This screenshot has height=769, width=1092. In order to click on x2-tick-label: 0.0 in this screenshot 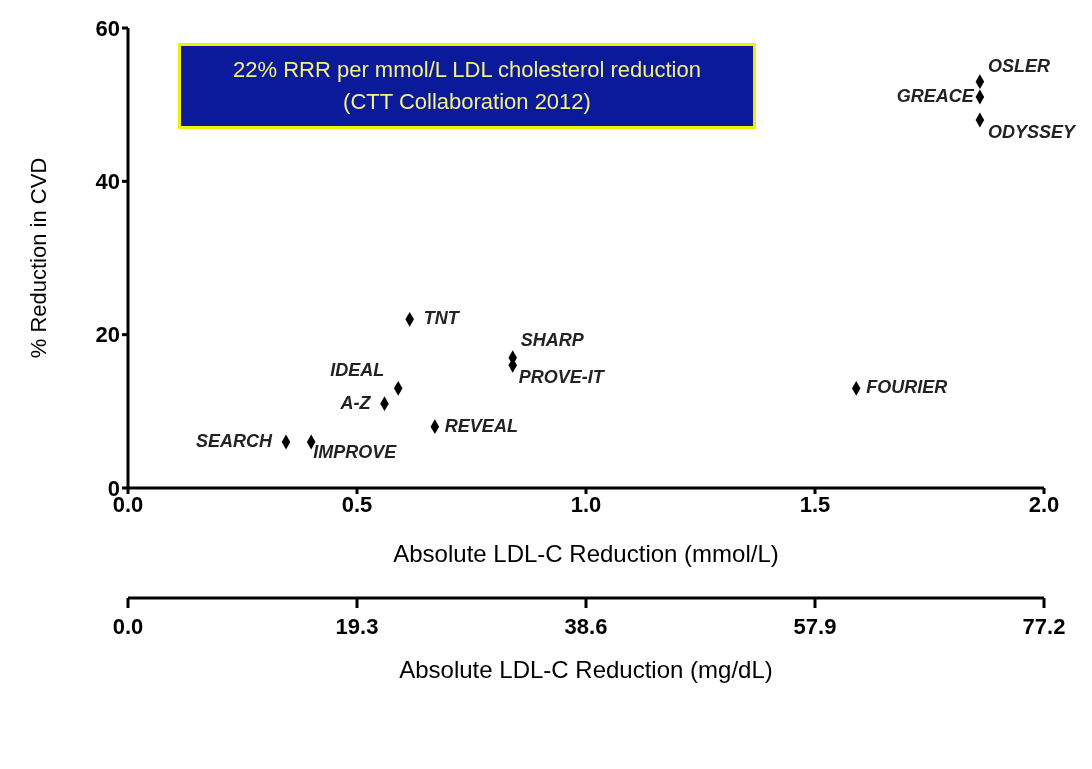, I will do `click(128, 626)`.